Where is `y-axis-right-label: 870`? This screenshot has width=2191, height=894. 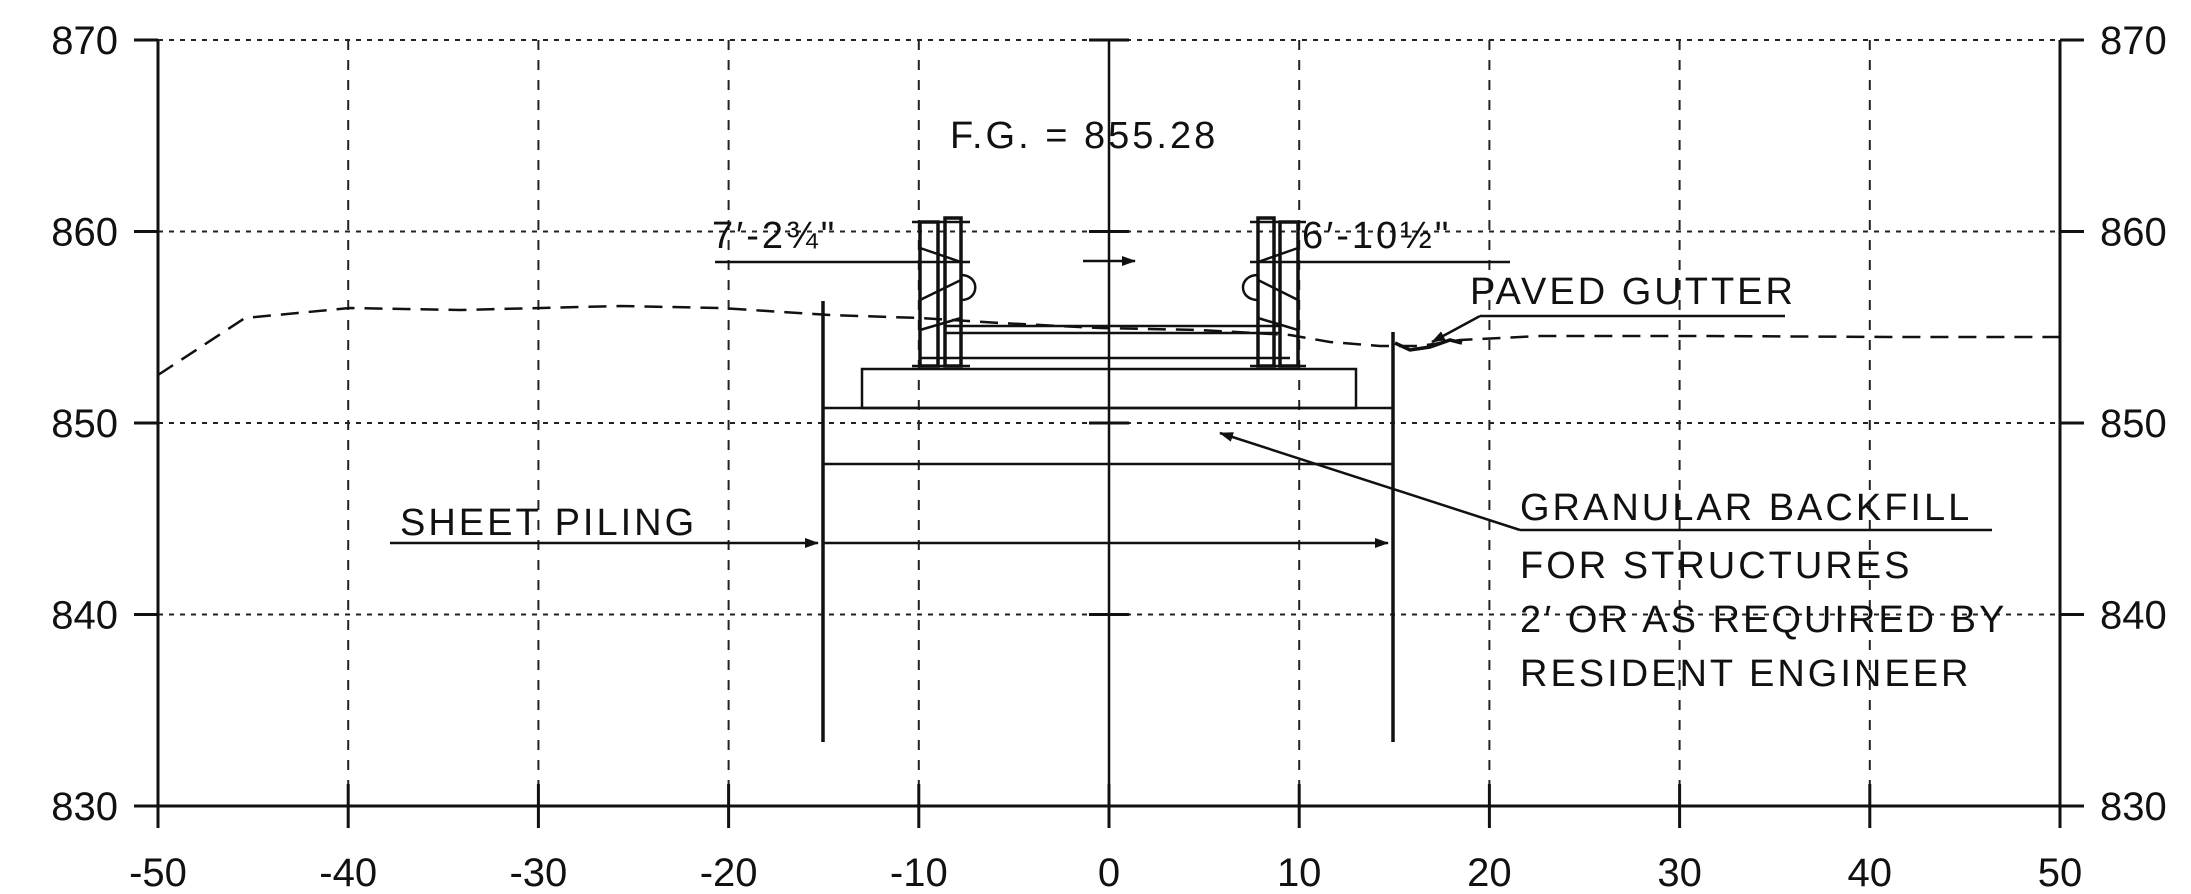
y-axis-right-label: 870 is located at coordinates (2133, 41).